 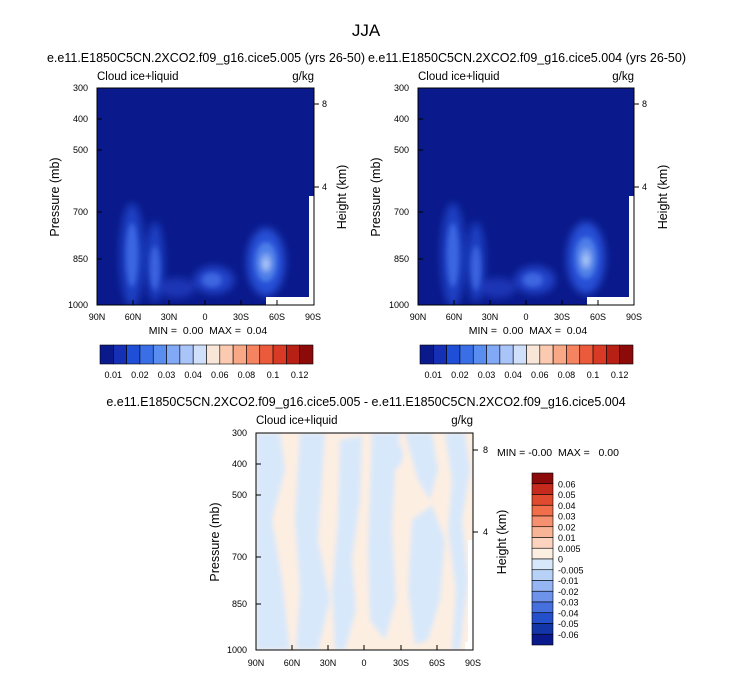 I want to click on panel-1-xtick: 90N, so click(x=97, y=317).